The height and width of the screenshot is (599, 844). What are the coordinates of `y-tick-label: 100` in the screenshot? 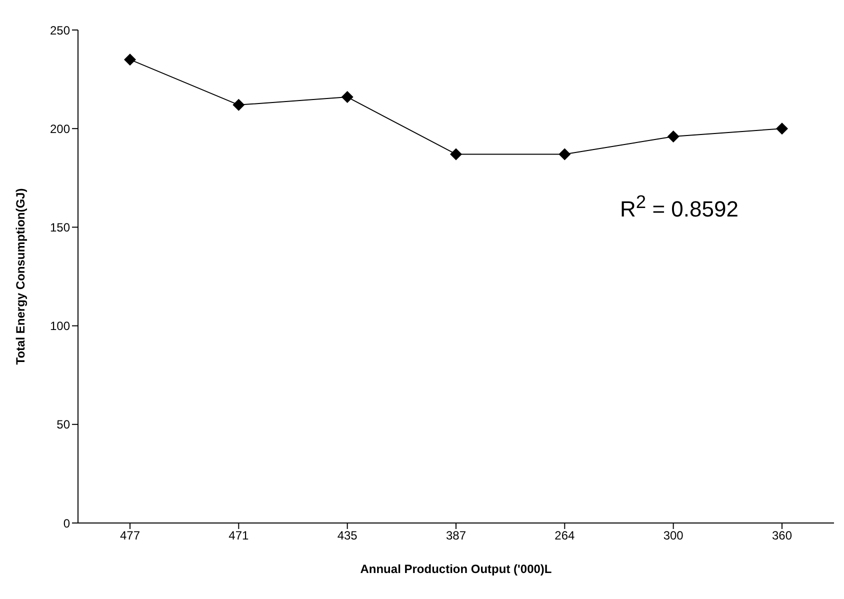 It's located at (60, 326).